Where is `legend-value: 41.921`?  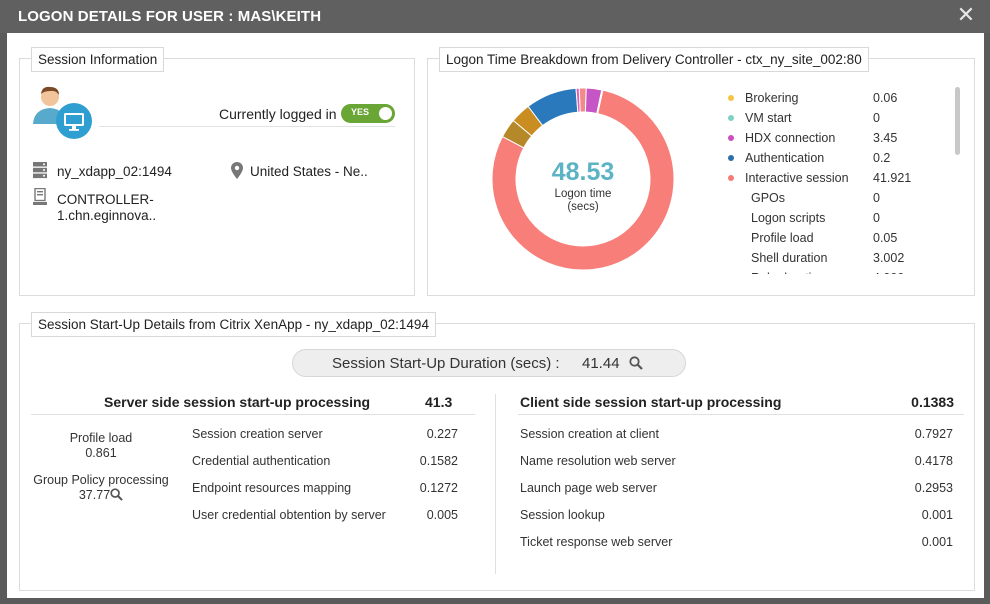
legend-value: 41.921 is located at coordinates (892, 178).